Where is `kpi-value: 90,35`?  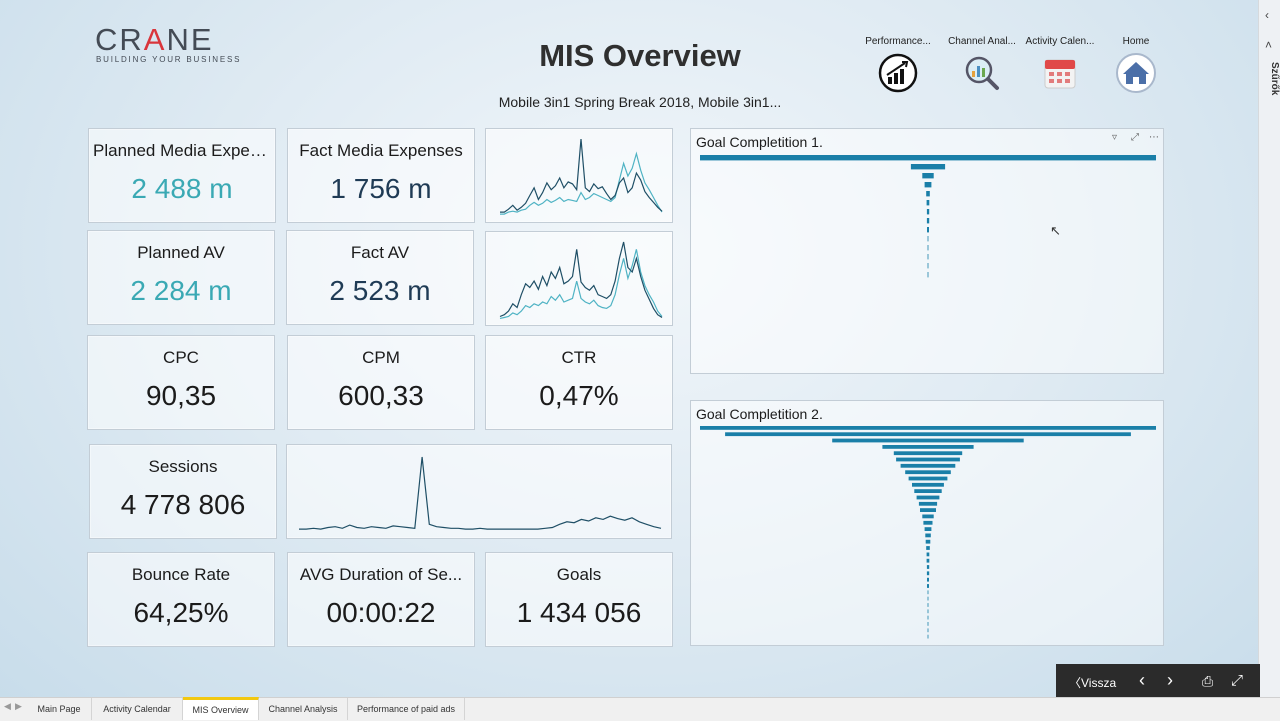
kpi-value: 90,35 is located at coordinates (181, 395).